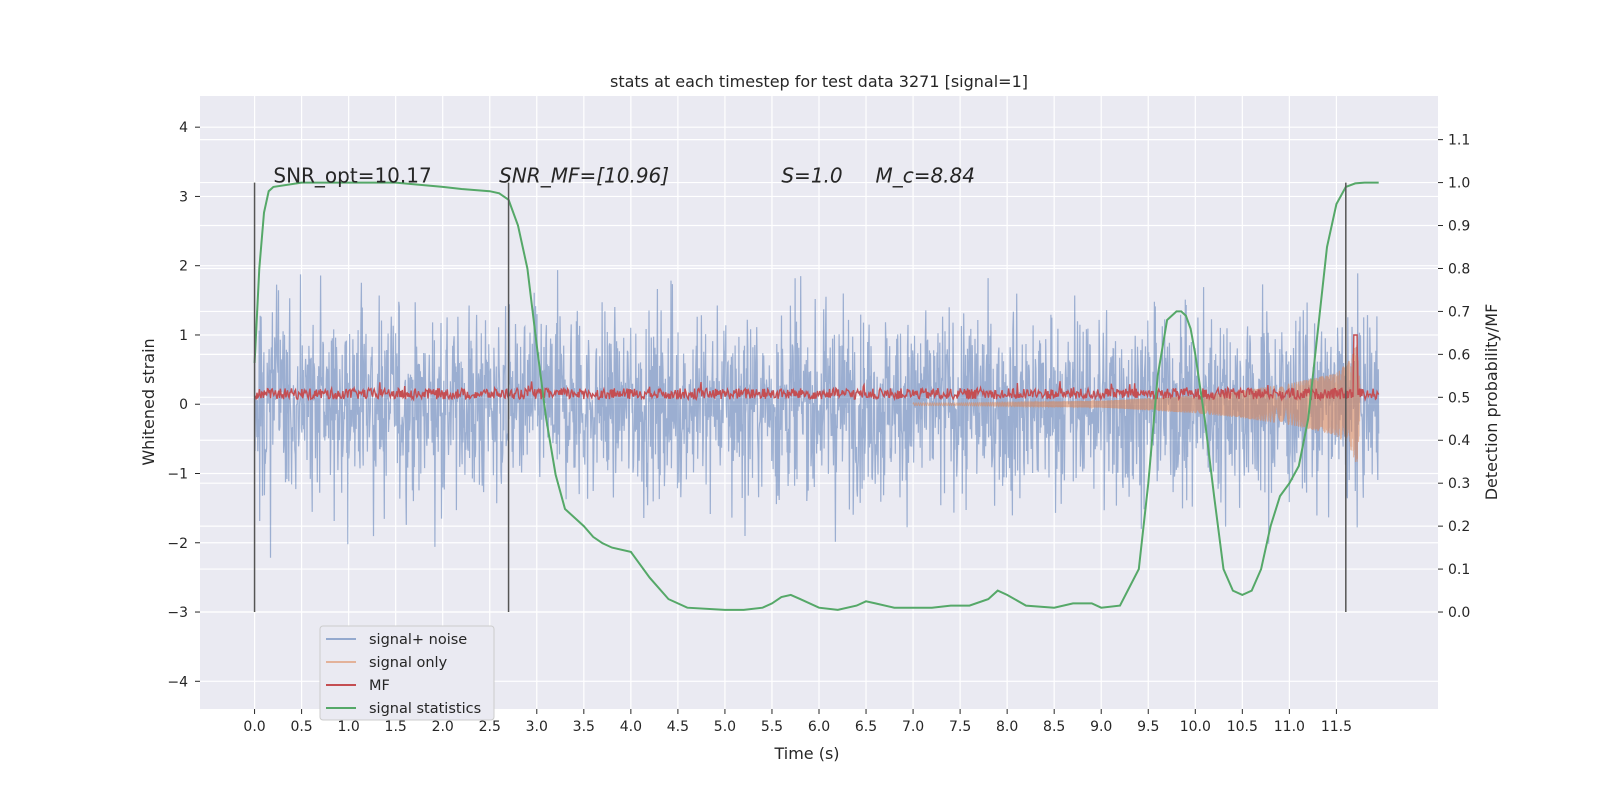  What do you see at coordinates (352, 176) in the screenshot?
I see `annotation-text: SNR_opt=10.17` at bounding box center [352, 176].